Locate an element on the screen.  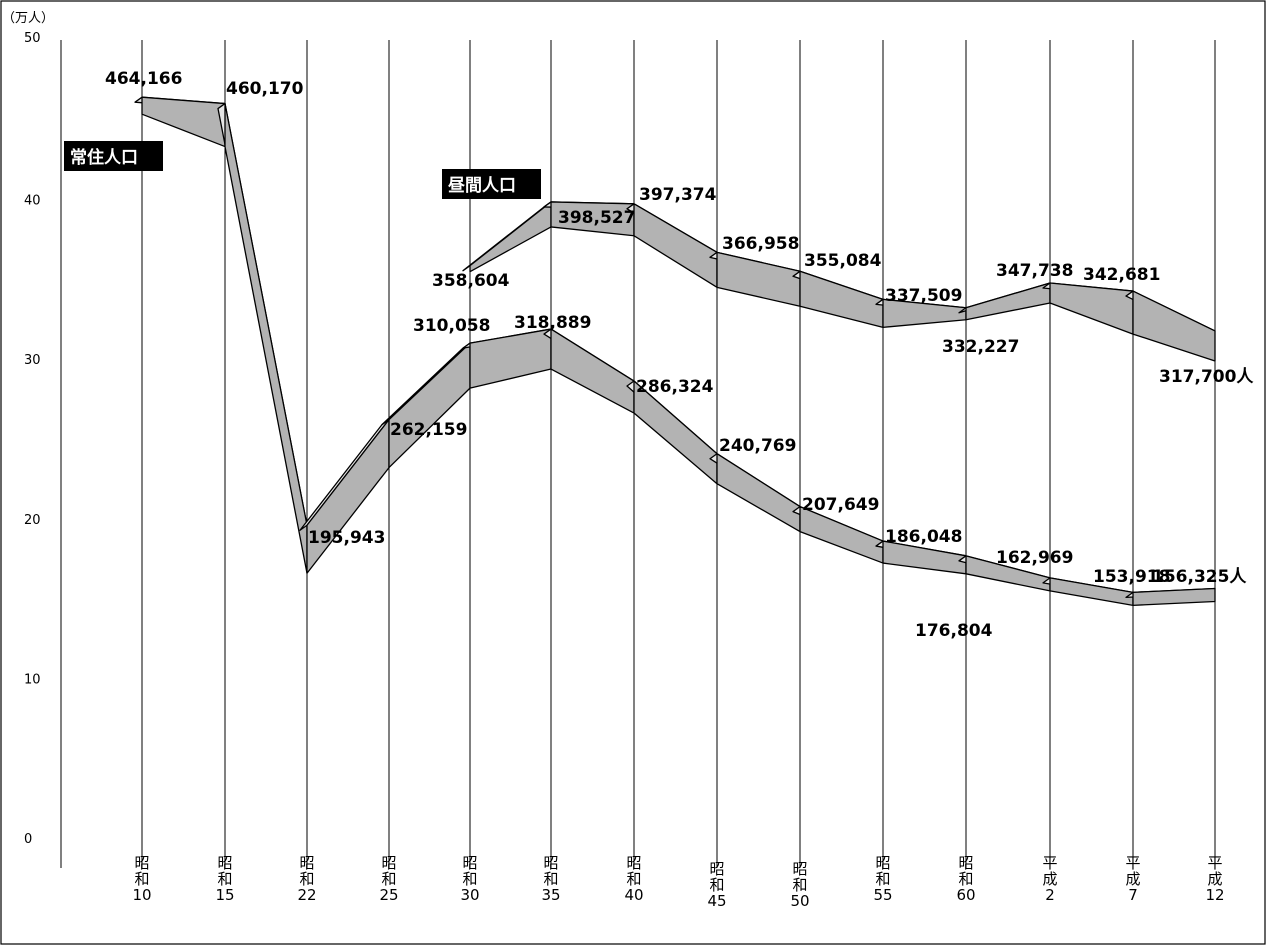
data-label: 355,084 is located at coordinates (843, 261).